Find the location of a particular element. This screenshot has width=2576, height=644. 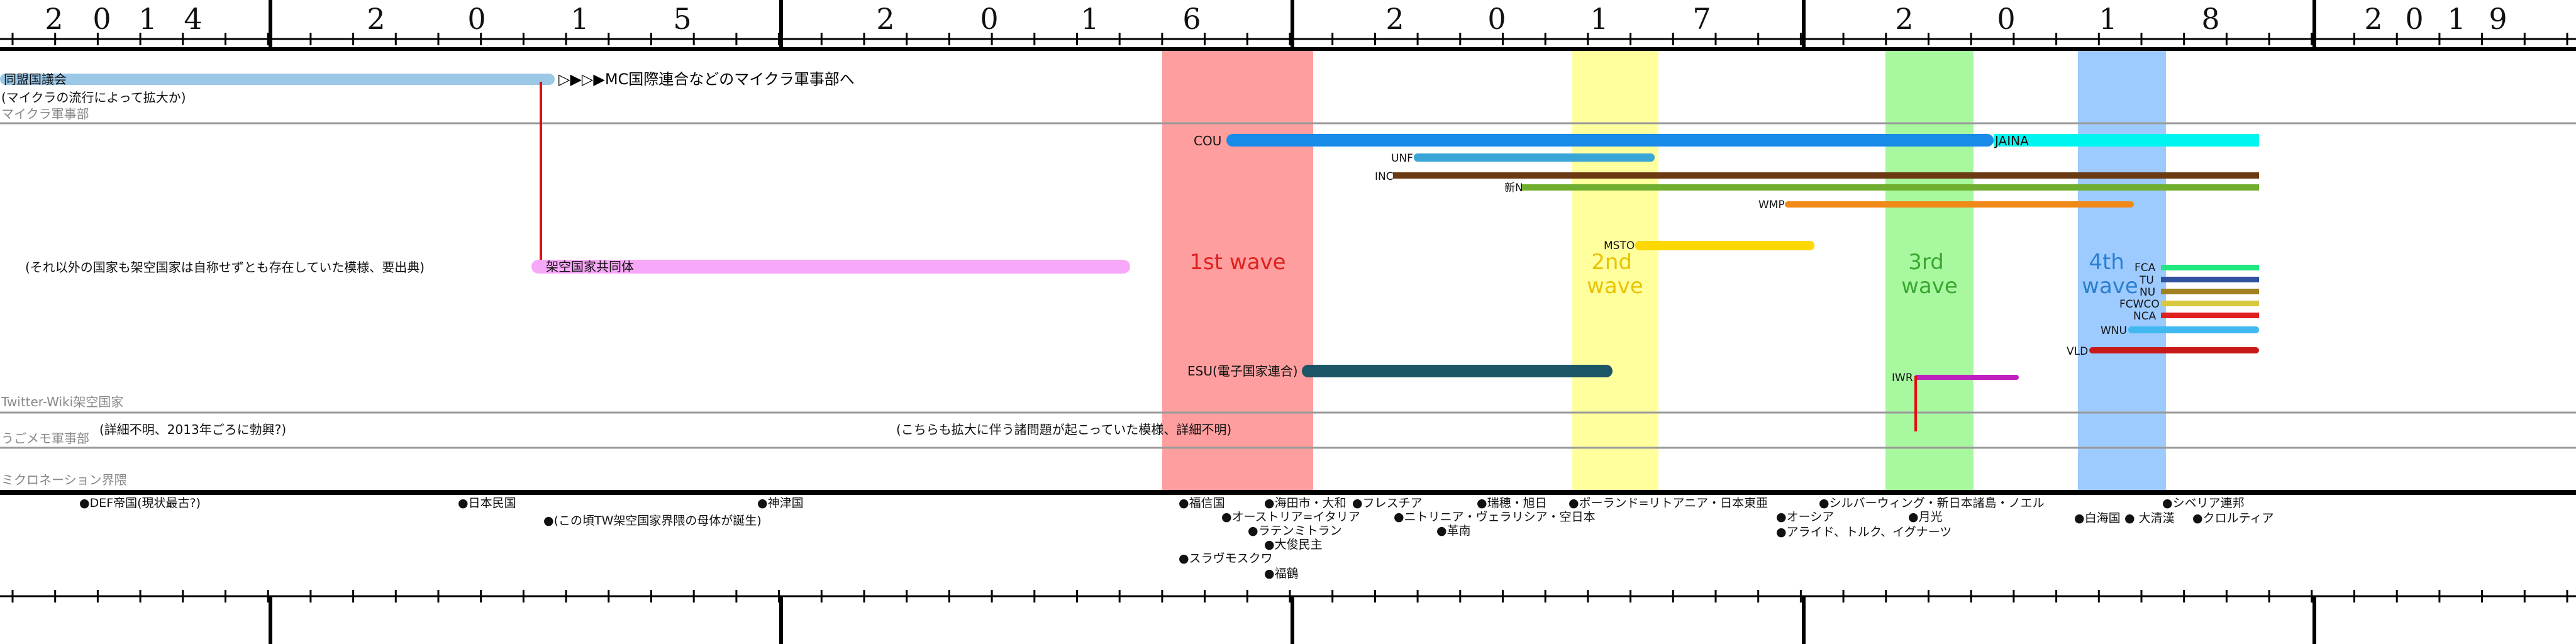

wave-label-1-line-1: 1st wave is located at coordinates (1237, 262).